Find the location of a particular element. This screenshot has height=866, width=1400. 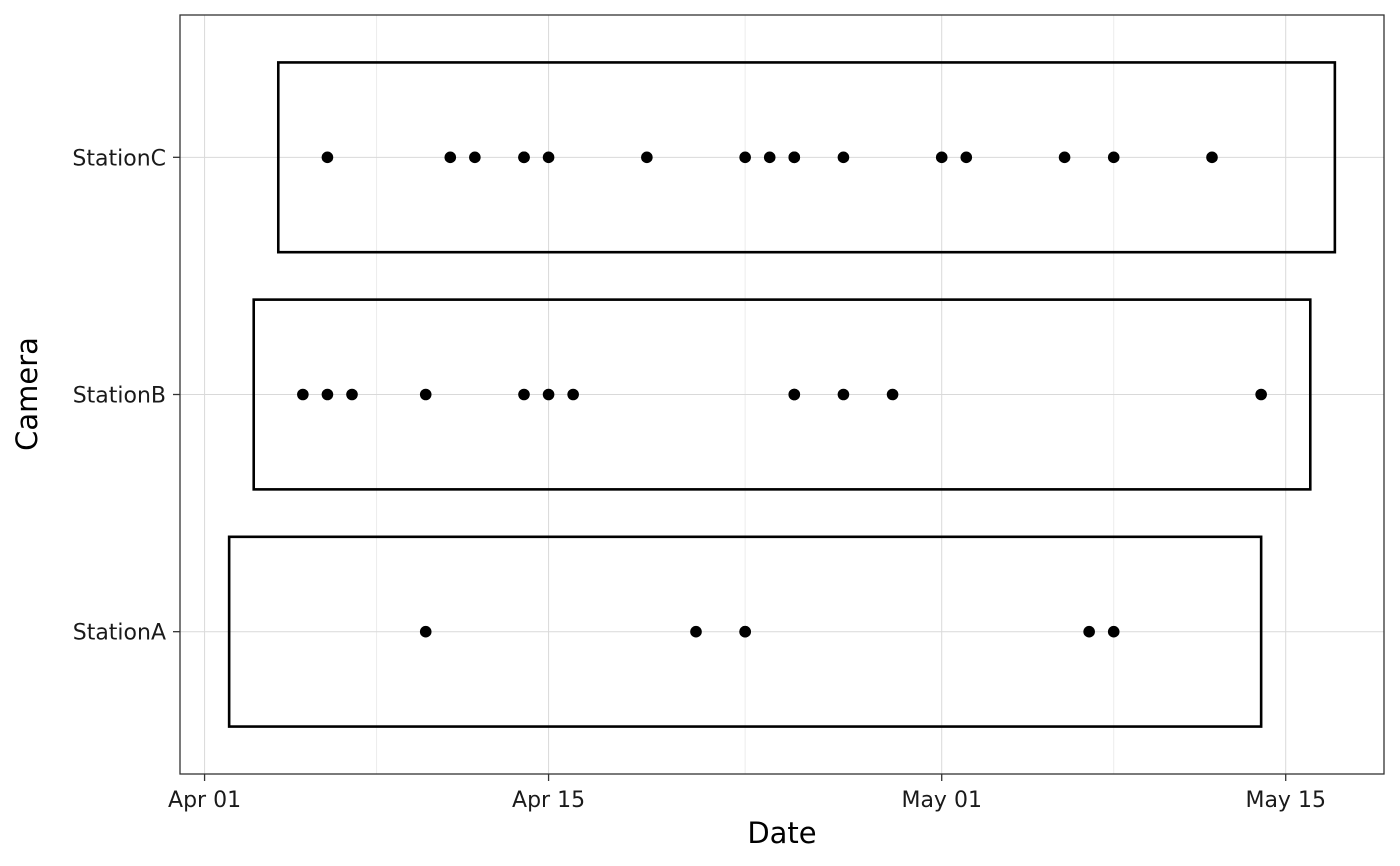

x-axis: Apr 01 Apr 15 May 01 May 15 is located at coordinates (747, 793).